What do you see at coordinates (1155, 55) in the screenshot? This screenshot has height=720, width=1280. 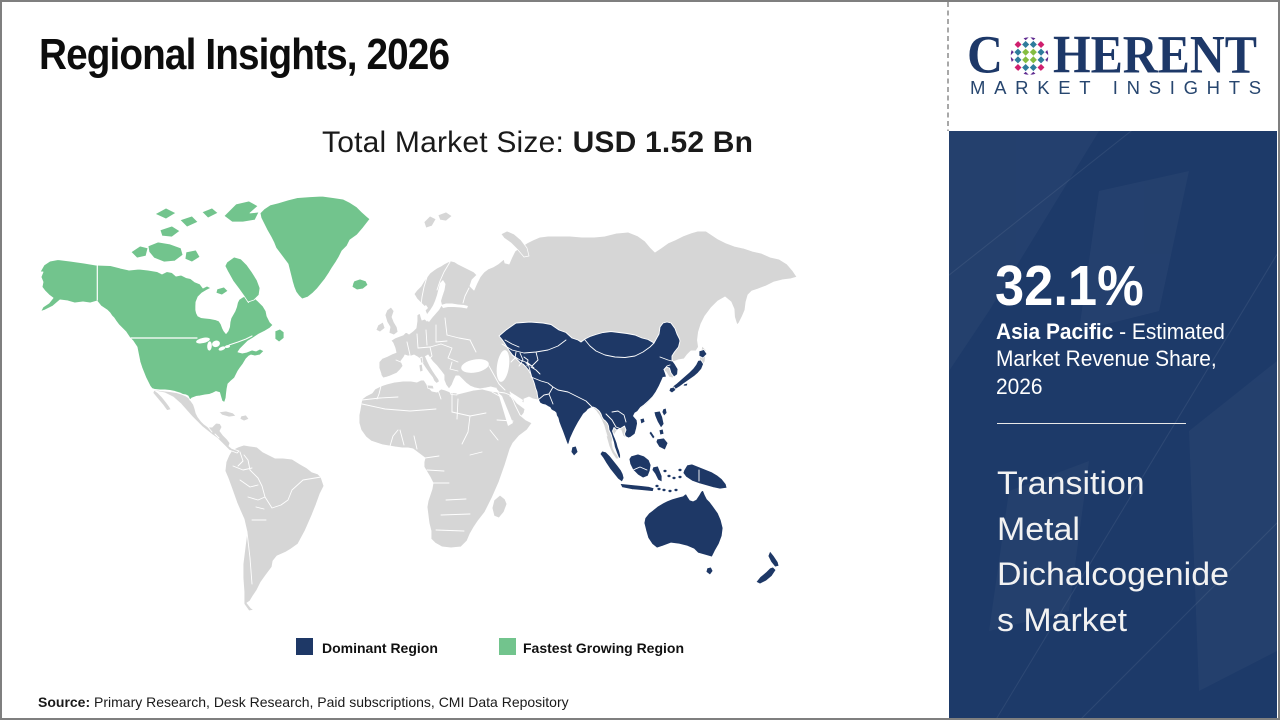 I see `svg-text: HERENT` at bounding box center [1155, 55].